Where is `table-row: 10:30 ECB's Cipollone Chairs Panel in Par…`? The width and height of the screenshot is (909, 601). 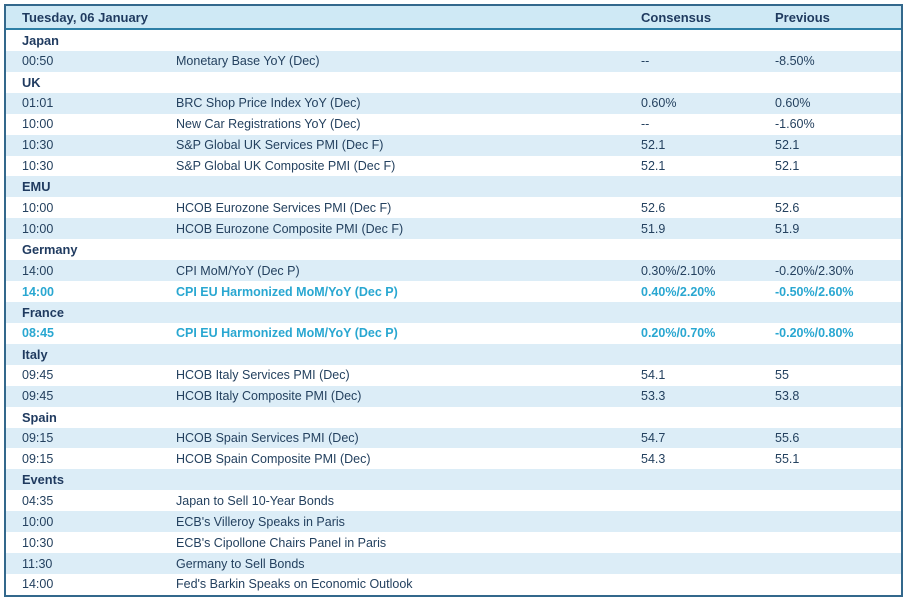 table-row: 10:30 ECB's Cipollone Chairs Panel in Par… is located at coordinates (453, 542).